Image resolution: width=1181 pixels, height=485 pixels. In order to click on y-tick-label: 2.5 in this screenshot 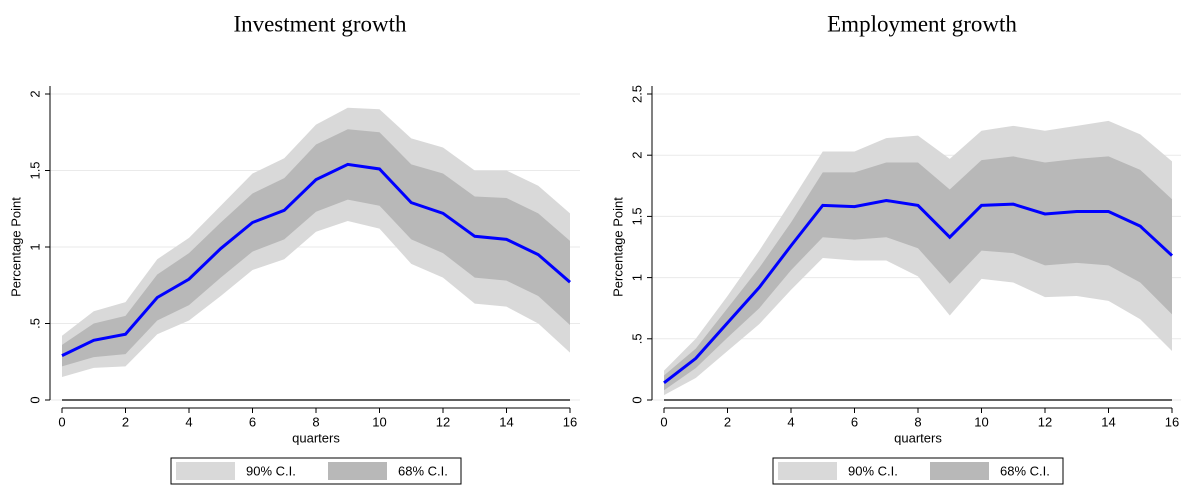, I will do `click(636, 94)`.